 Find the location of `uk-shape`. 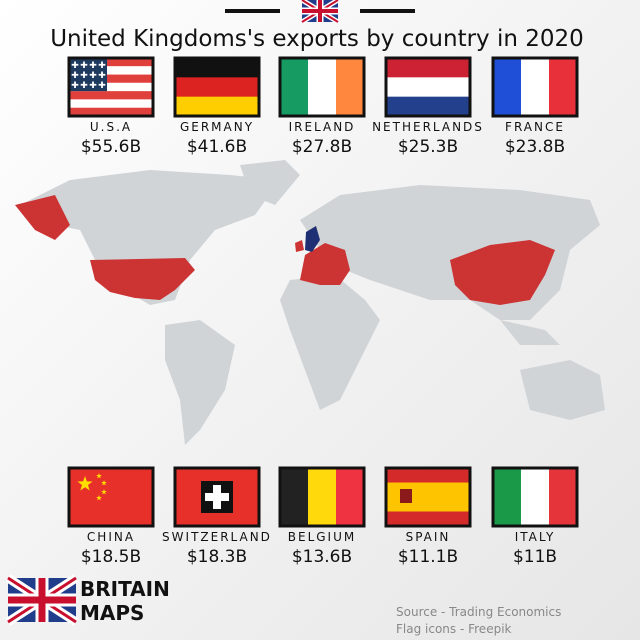

uk-shape is located at coordinates (312, 239).